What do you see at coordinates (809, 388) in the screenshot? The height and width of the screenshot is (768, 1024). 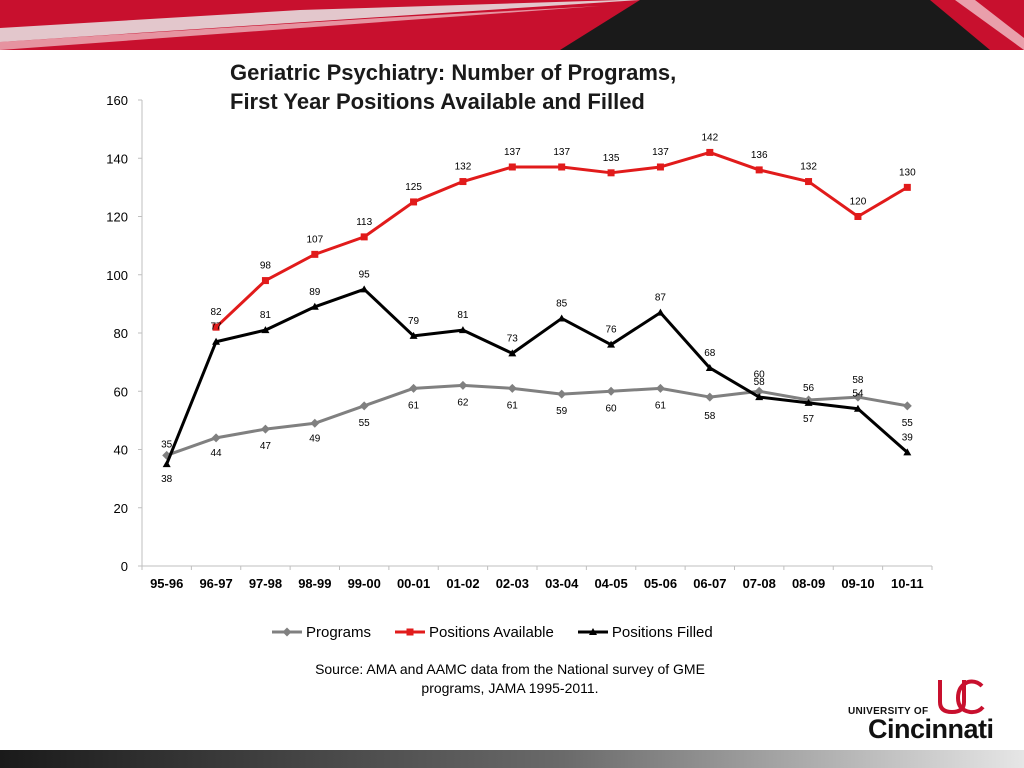 I see `positions-filled-data-label: 56` at bounding box center [809, 388].